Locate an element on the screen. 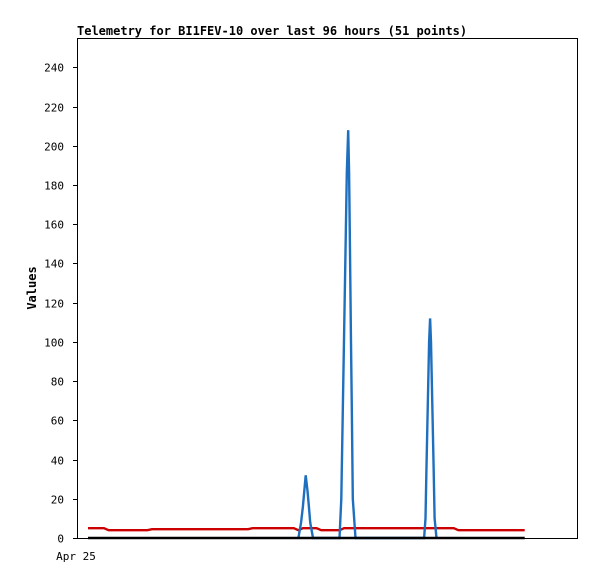  x-tick-label: Apr 25 is located at coordinates (76, 556).